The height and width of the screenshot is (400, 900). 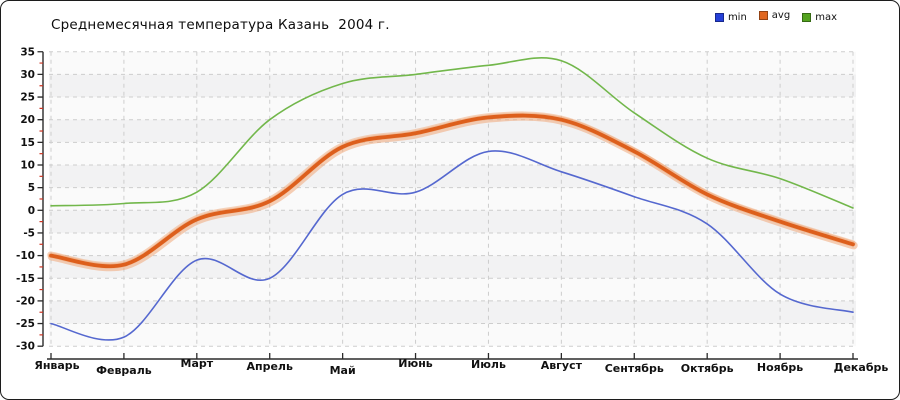 What do you see at coordinates (807, 17) in the screenshot?
I see `max-series-swatch-icon` at bounding box center [807, 17].